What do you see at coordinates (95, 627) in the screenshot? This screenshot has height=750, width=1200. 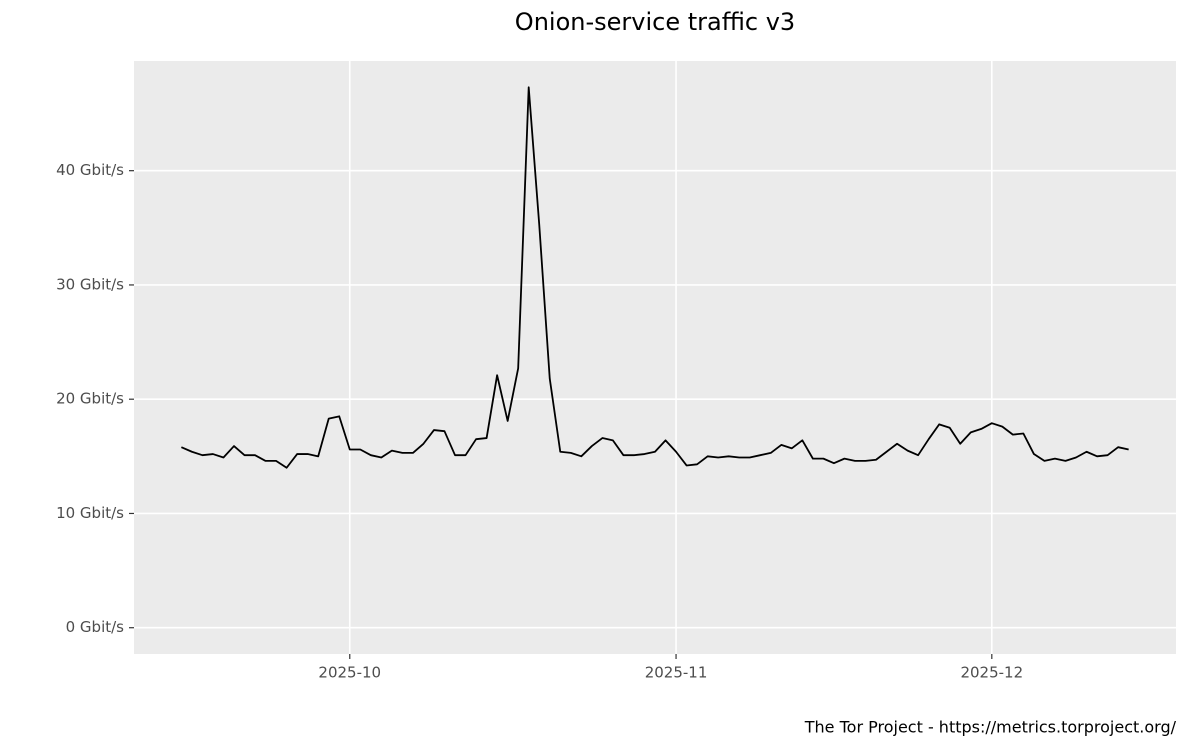 I see `y-tick-label: 0 Gbit/s` at bounding box center [95, 627].